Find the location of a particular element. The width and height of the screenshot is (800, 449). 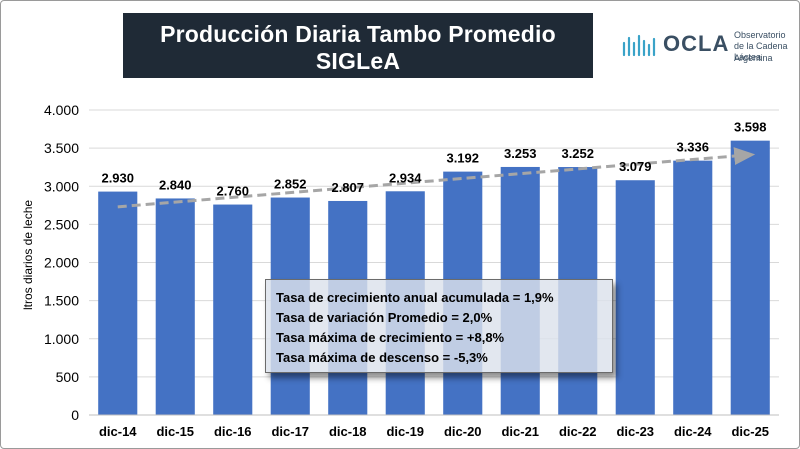

y-tick-label: 1.500 is located at coordinates (61, 301).